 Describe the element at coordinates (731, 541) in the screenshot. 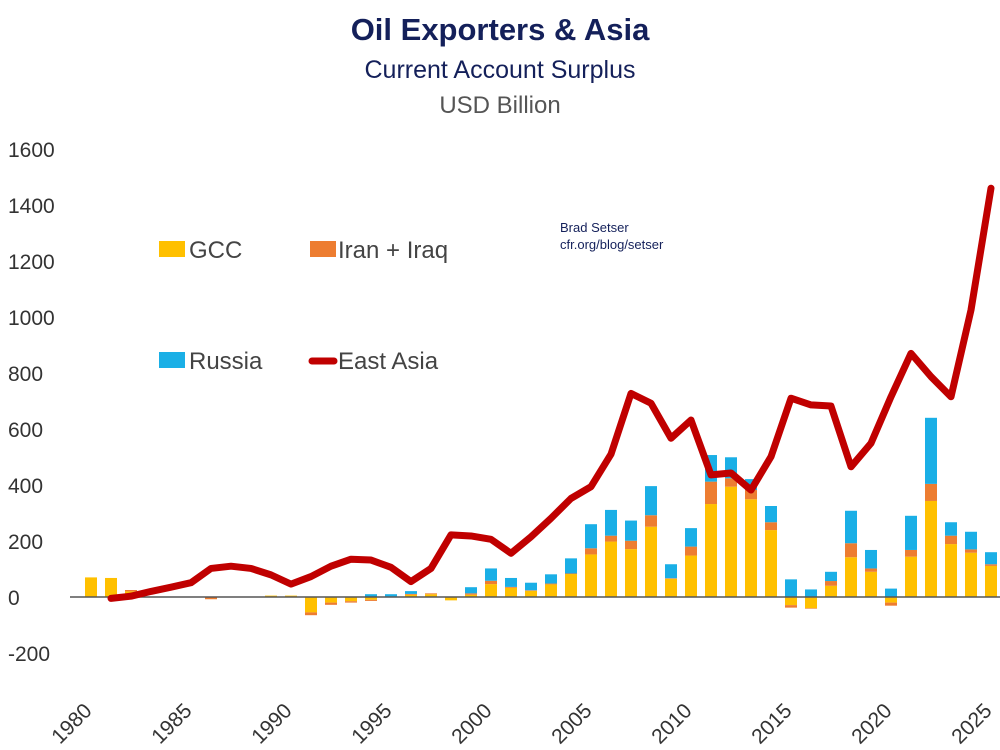

I see `bar-gcc-2012` at that location.